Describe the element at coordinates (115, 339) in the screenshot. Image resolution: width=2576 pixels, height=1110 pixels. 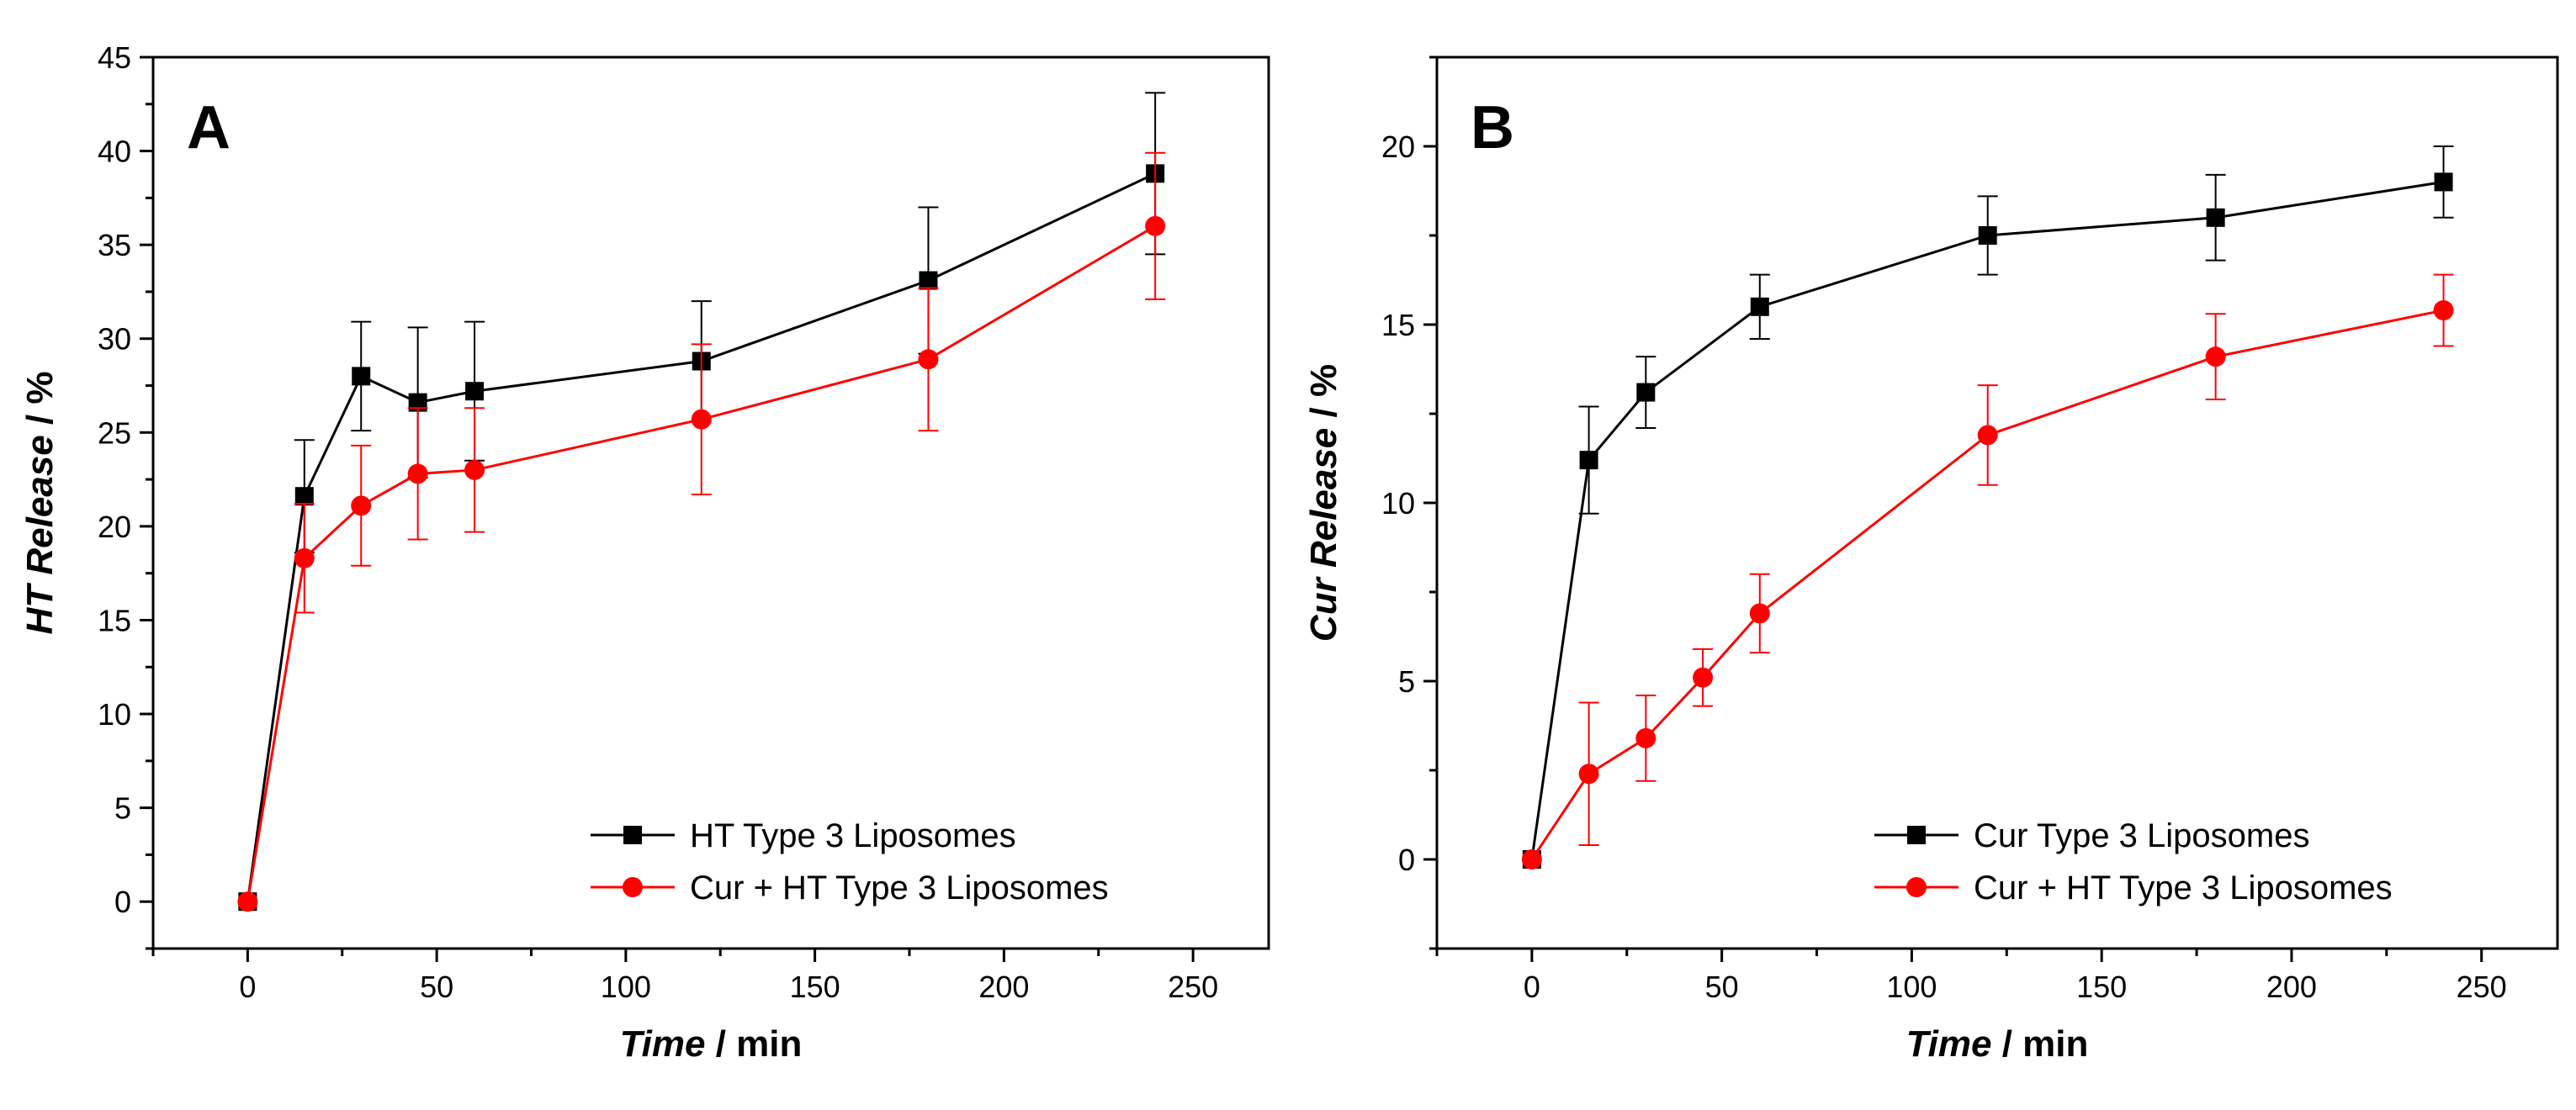
I see `y-tick-label: 30` at that location.